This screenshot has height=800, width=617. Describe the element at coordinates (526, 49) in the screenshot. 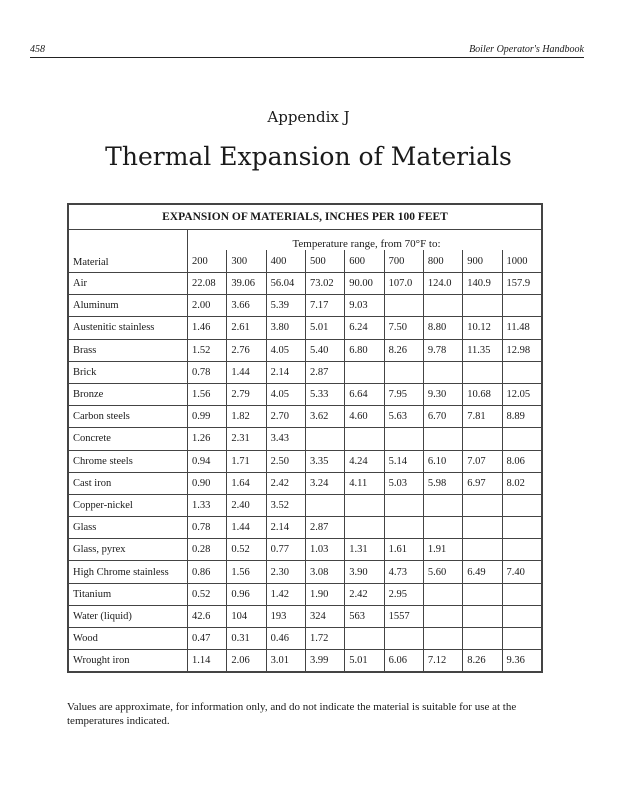

I see `book-title: Boiler Operator's Handbook` at that location.